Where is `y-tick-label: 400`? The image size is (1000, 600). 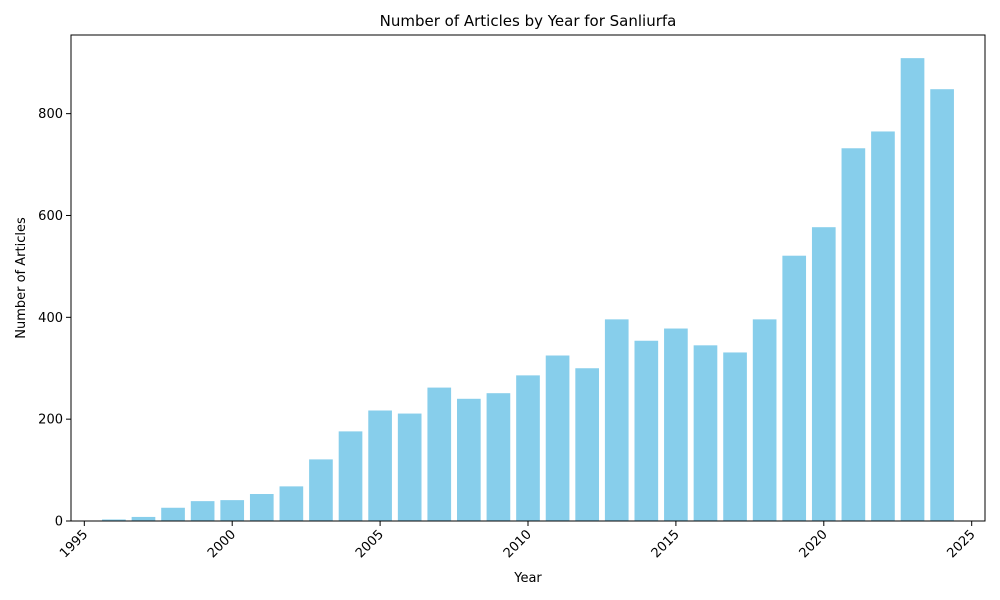 y-tick-label: 400 is located at coordinates (50, 318).